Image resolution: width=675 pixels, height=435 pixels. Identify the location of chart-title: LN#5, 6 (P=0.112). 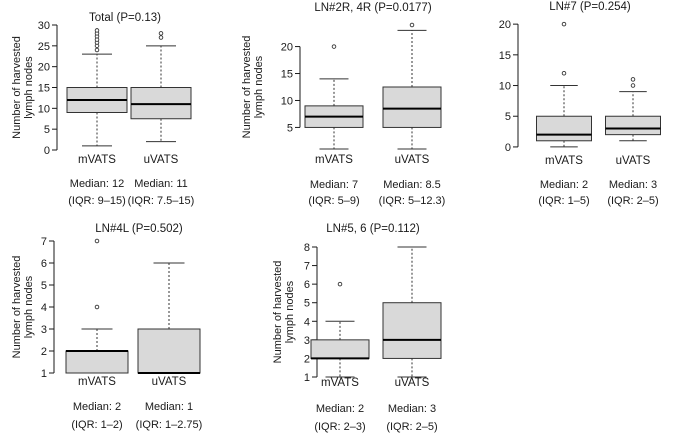
(373, 229).